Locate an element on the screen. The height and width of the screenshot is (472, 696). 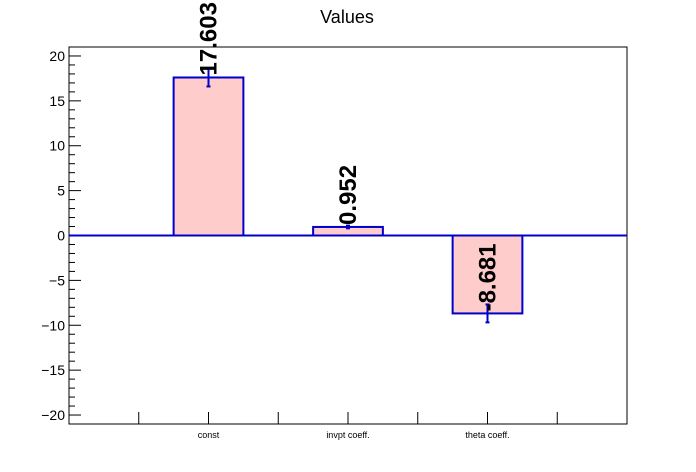
y-tick-label: −5 is located at coordinates (57, 280).